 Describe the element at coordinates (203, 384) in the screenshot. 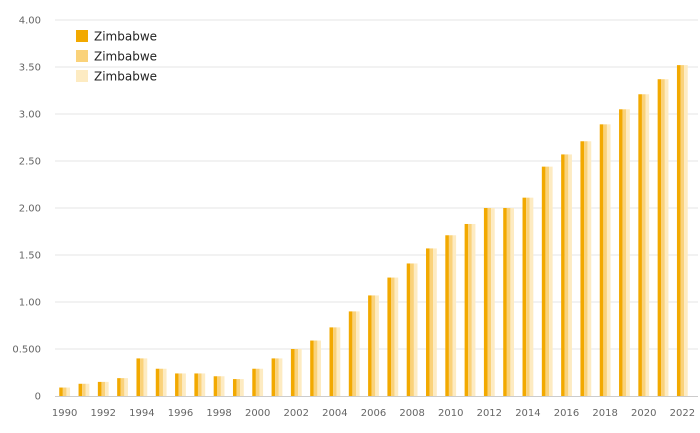

I see `bar-series3-1997` at that location.